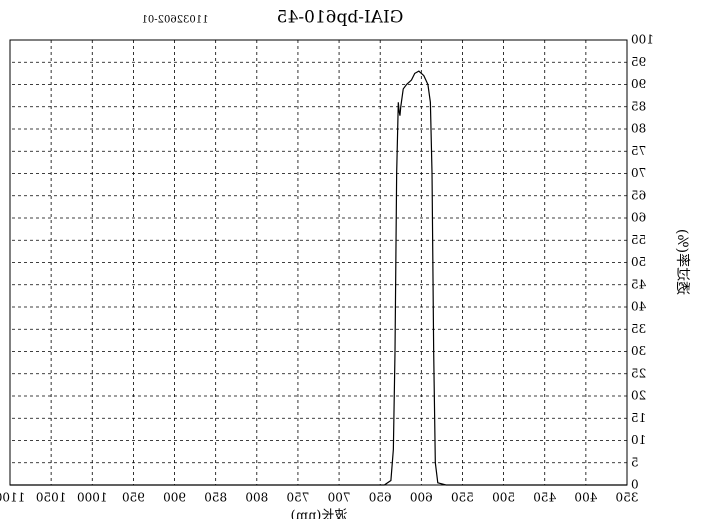  What do you see at coordinates (638, 307) in the screenshot?
I see `y-tick-label: 40` at bounding box center [638, 307].